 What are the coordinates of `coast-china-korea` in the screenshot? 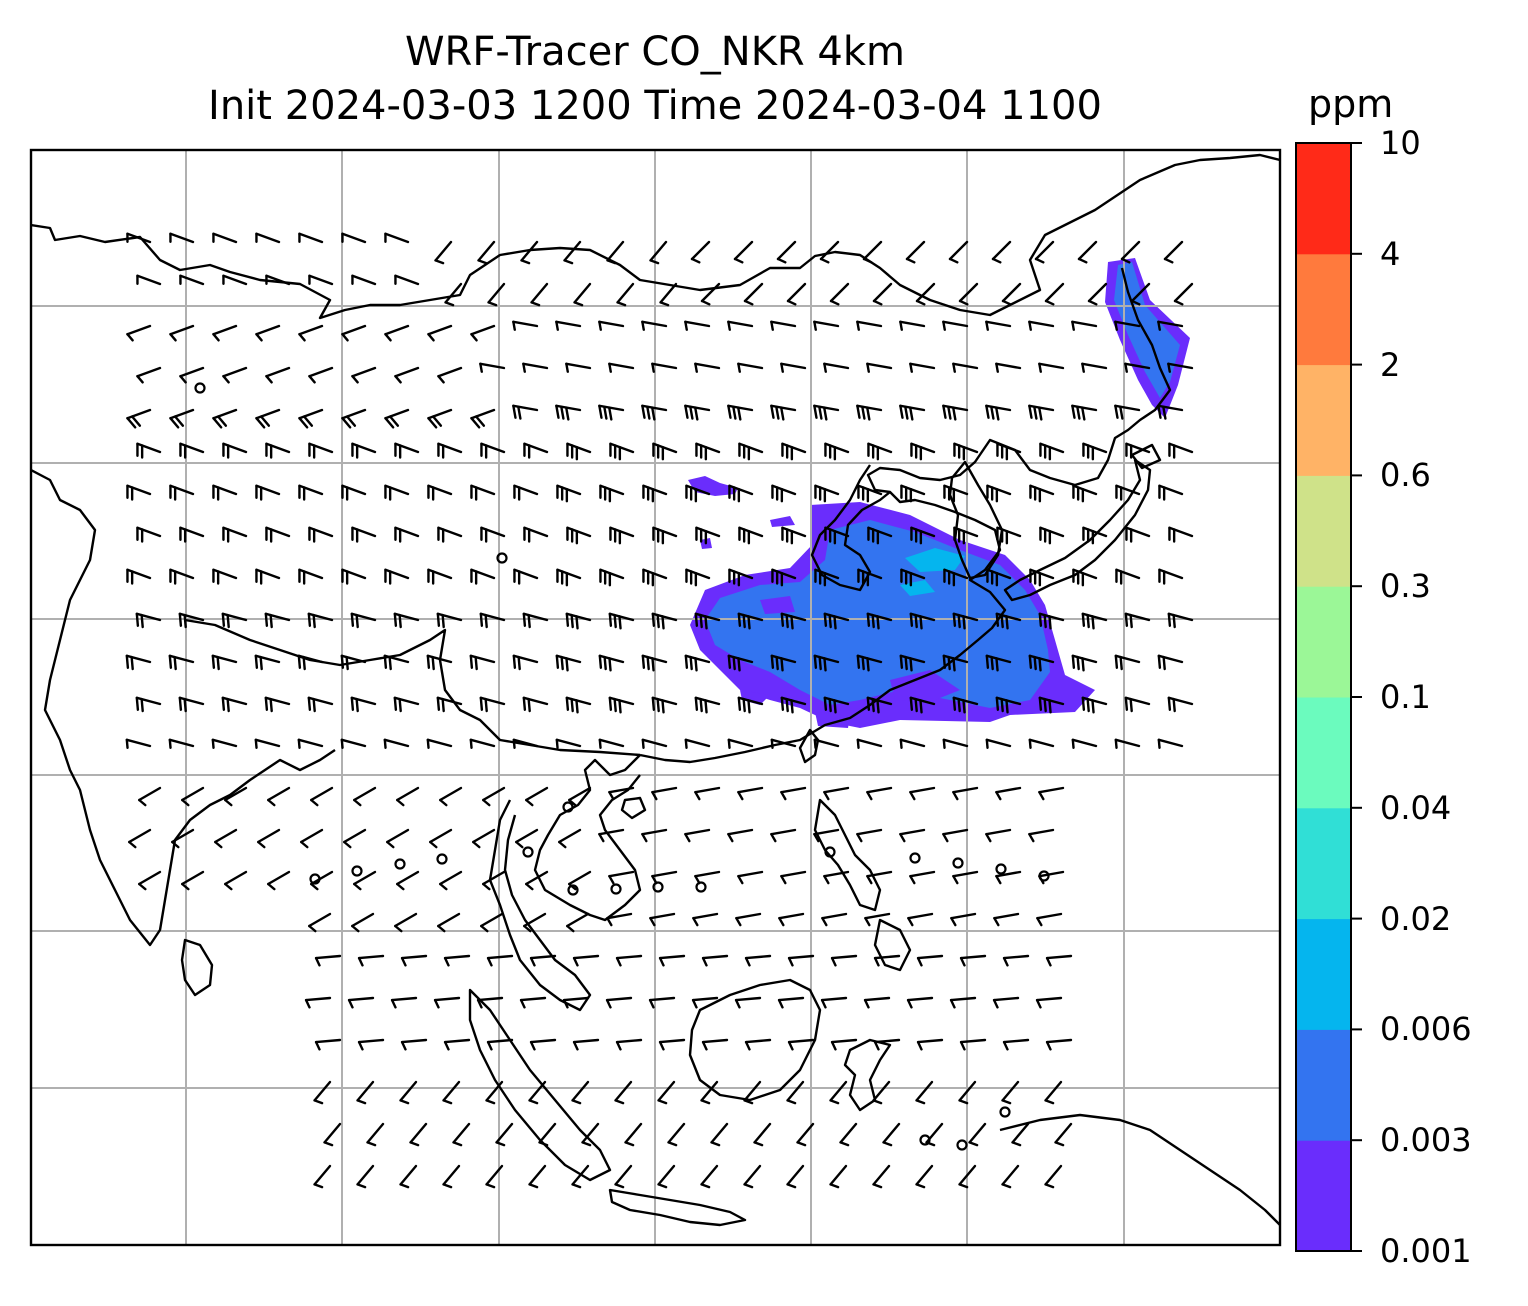 It's located at (905, 515).